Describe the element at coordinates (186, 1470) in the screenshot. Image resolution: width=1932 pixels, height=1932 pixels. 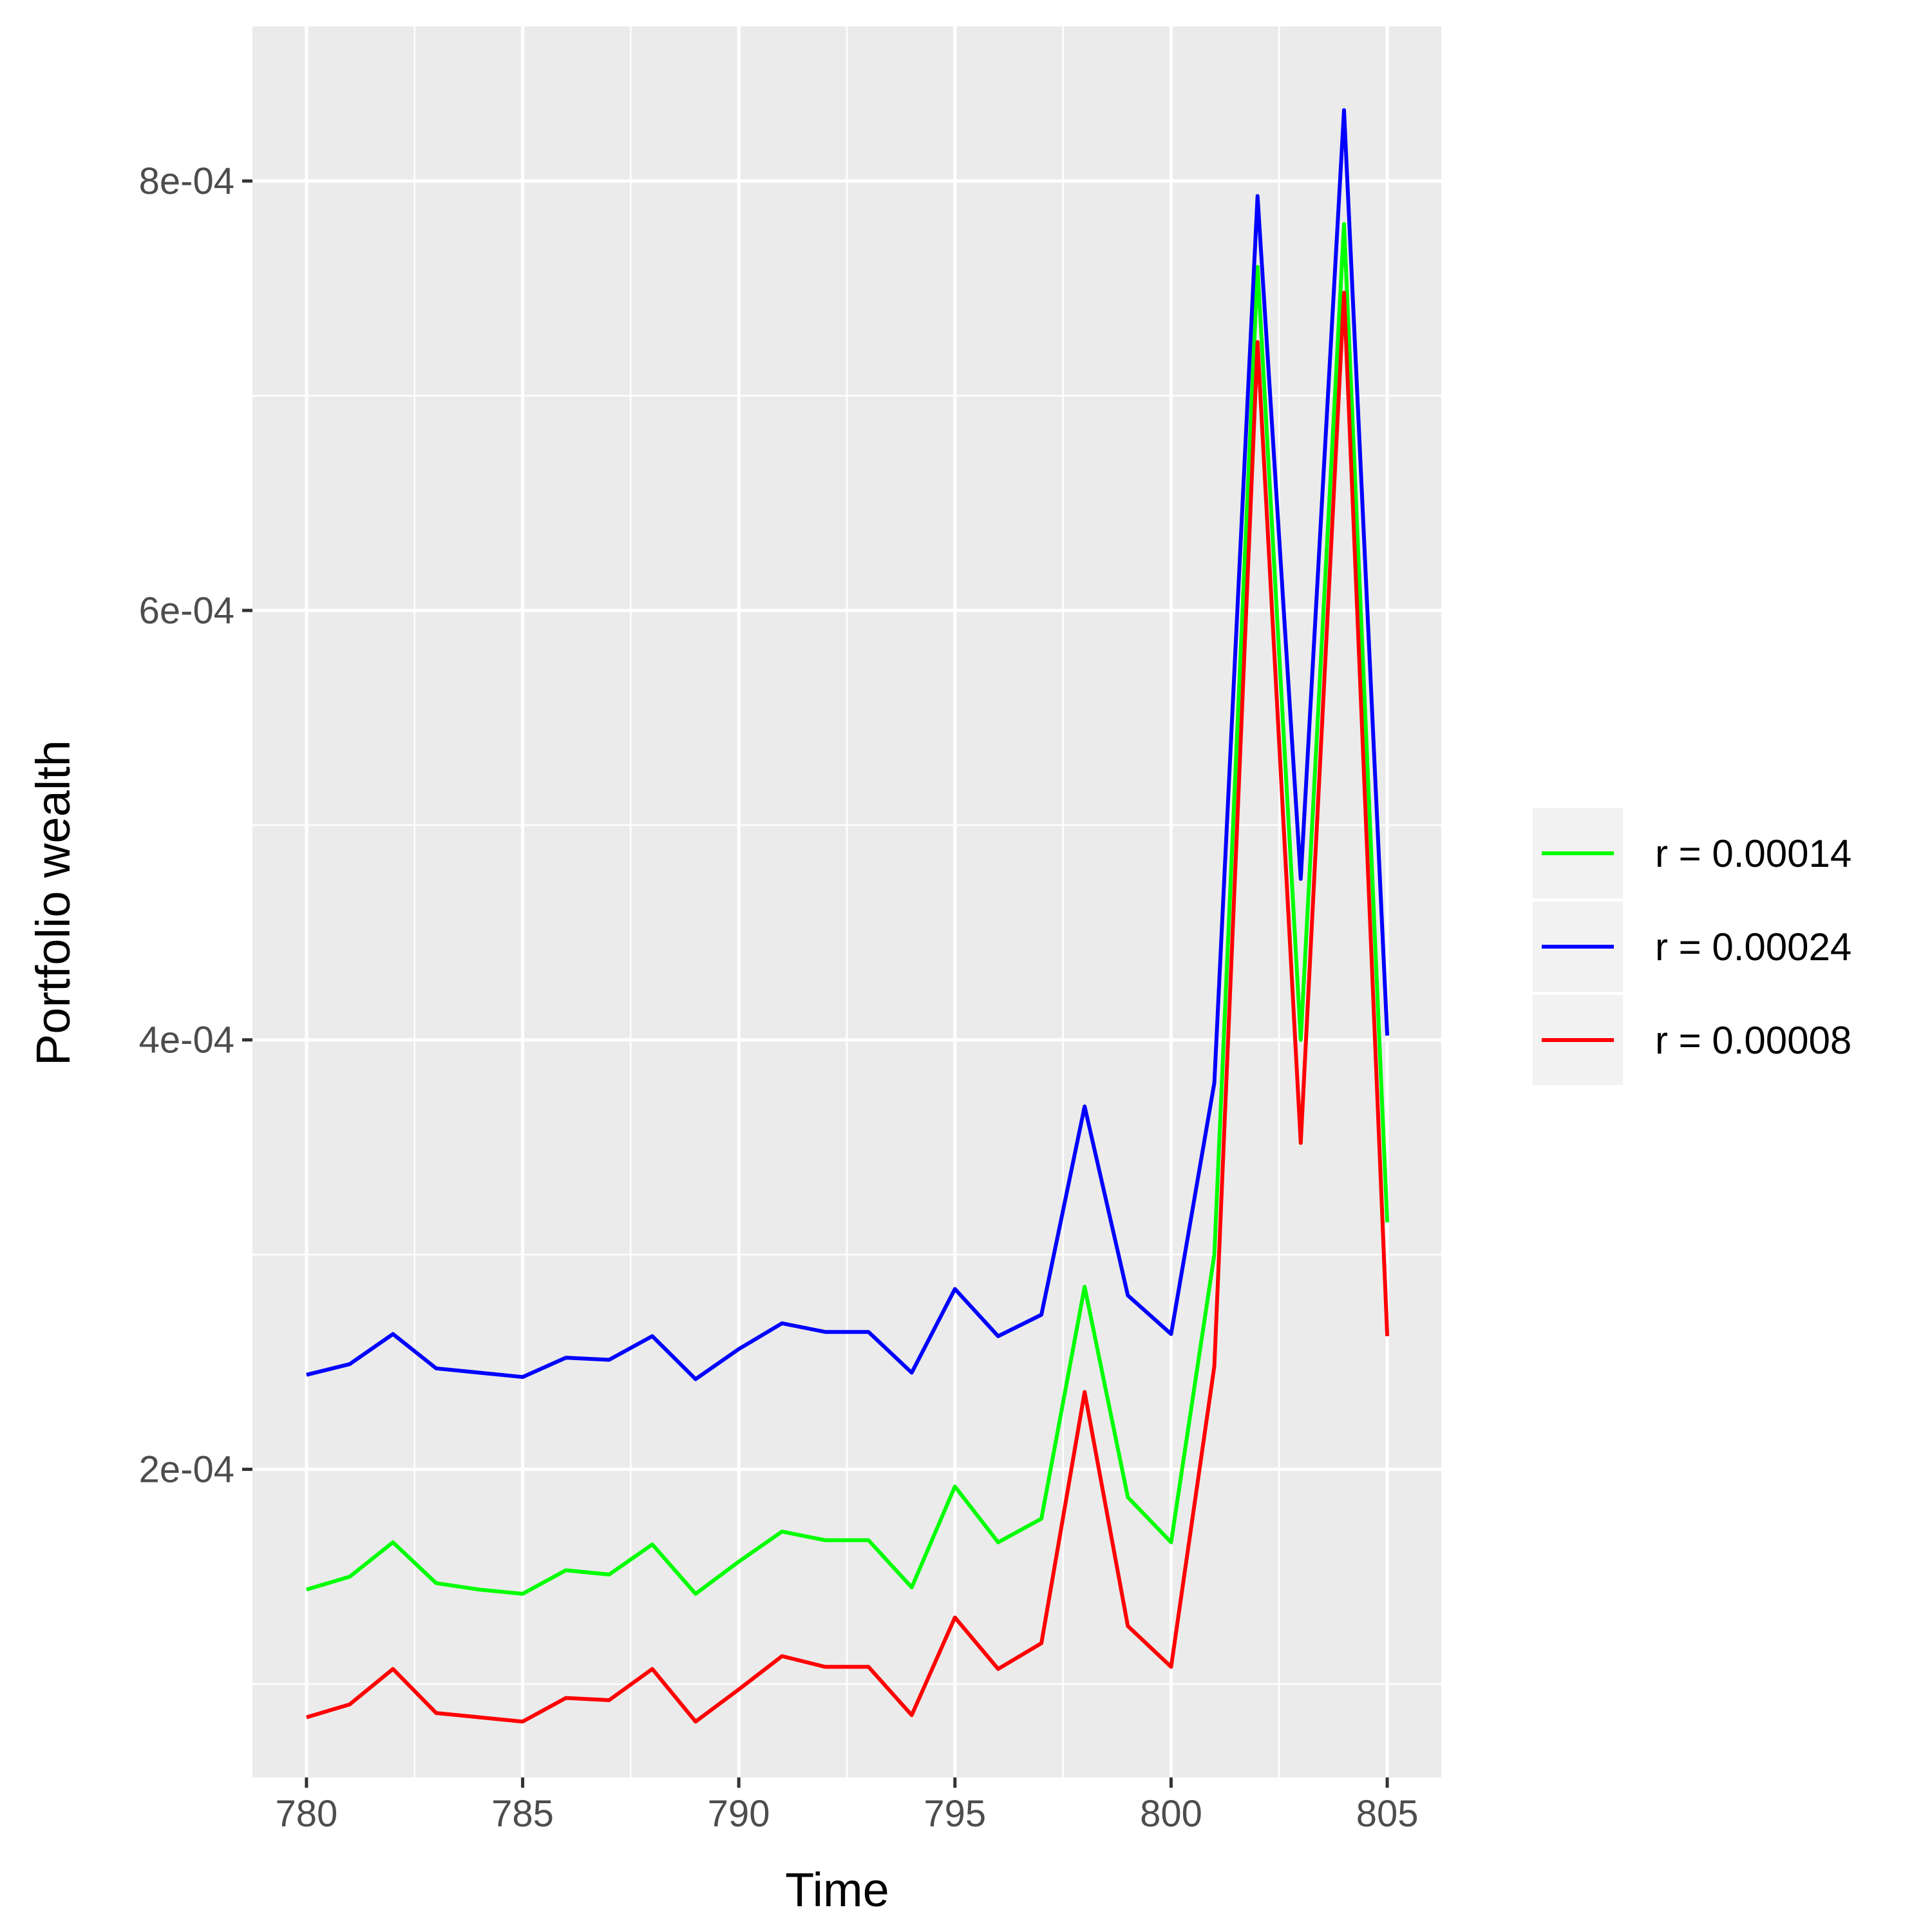
I see `y-tick-label: 2e-04` at that location.